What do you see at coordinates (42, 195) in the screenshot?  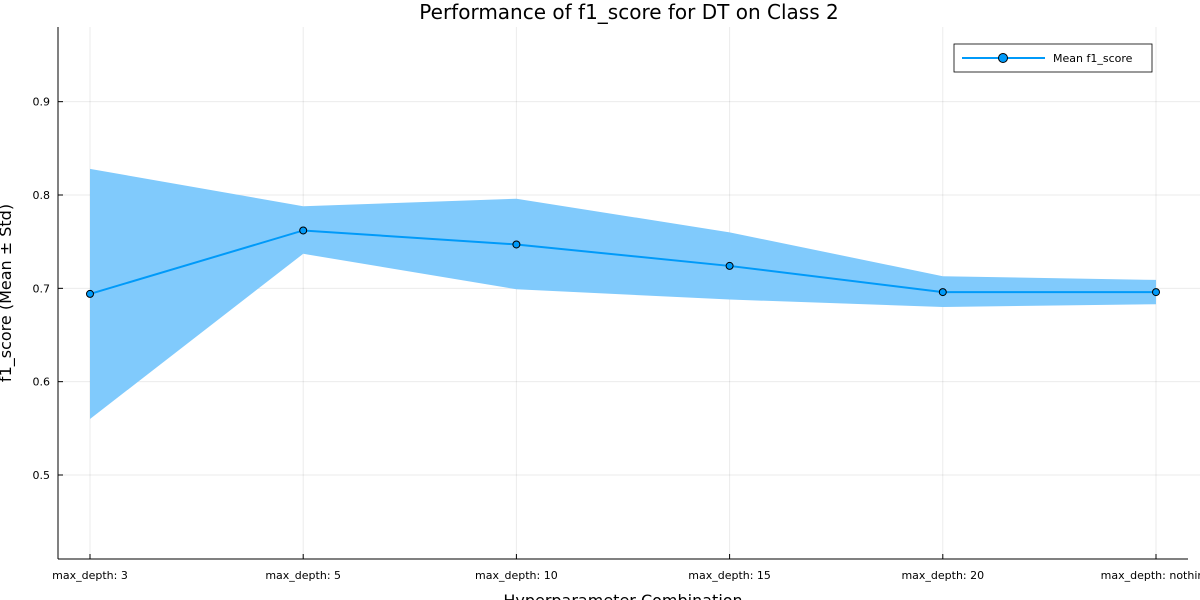 I see `y-tick-label: 0.8` at bounding box center [42, 195].